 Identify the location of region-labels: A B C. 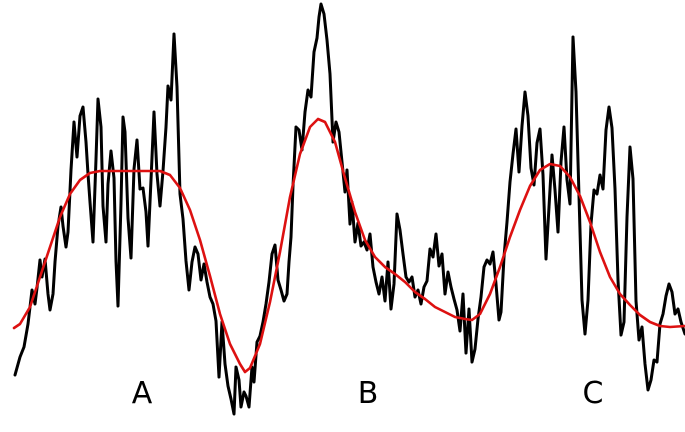
(368, 393).